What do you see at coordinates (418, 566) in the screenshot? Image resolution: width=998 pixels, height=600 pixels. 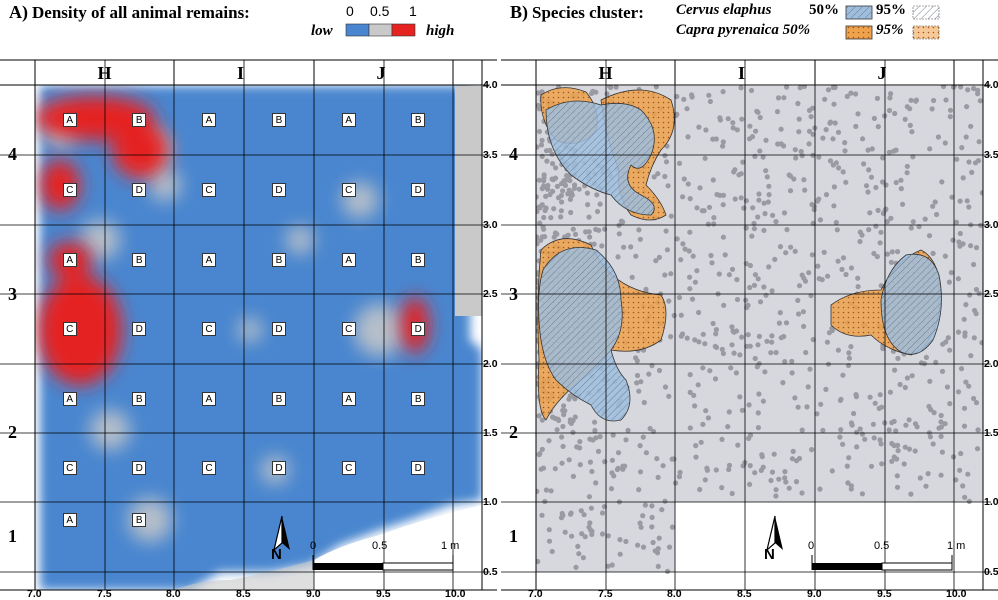 I see `scale-bar-white-a` at bounding box center [418, 566].